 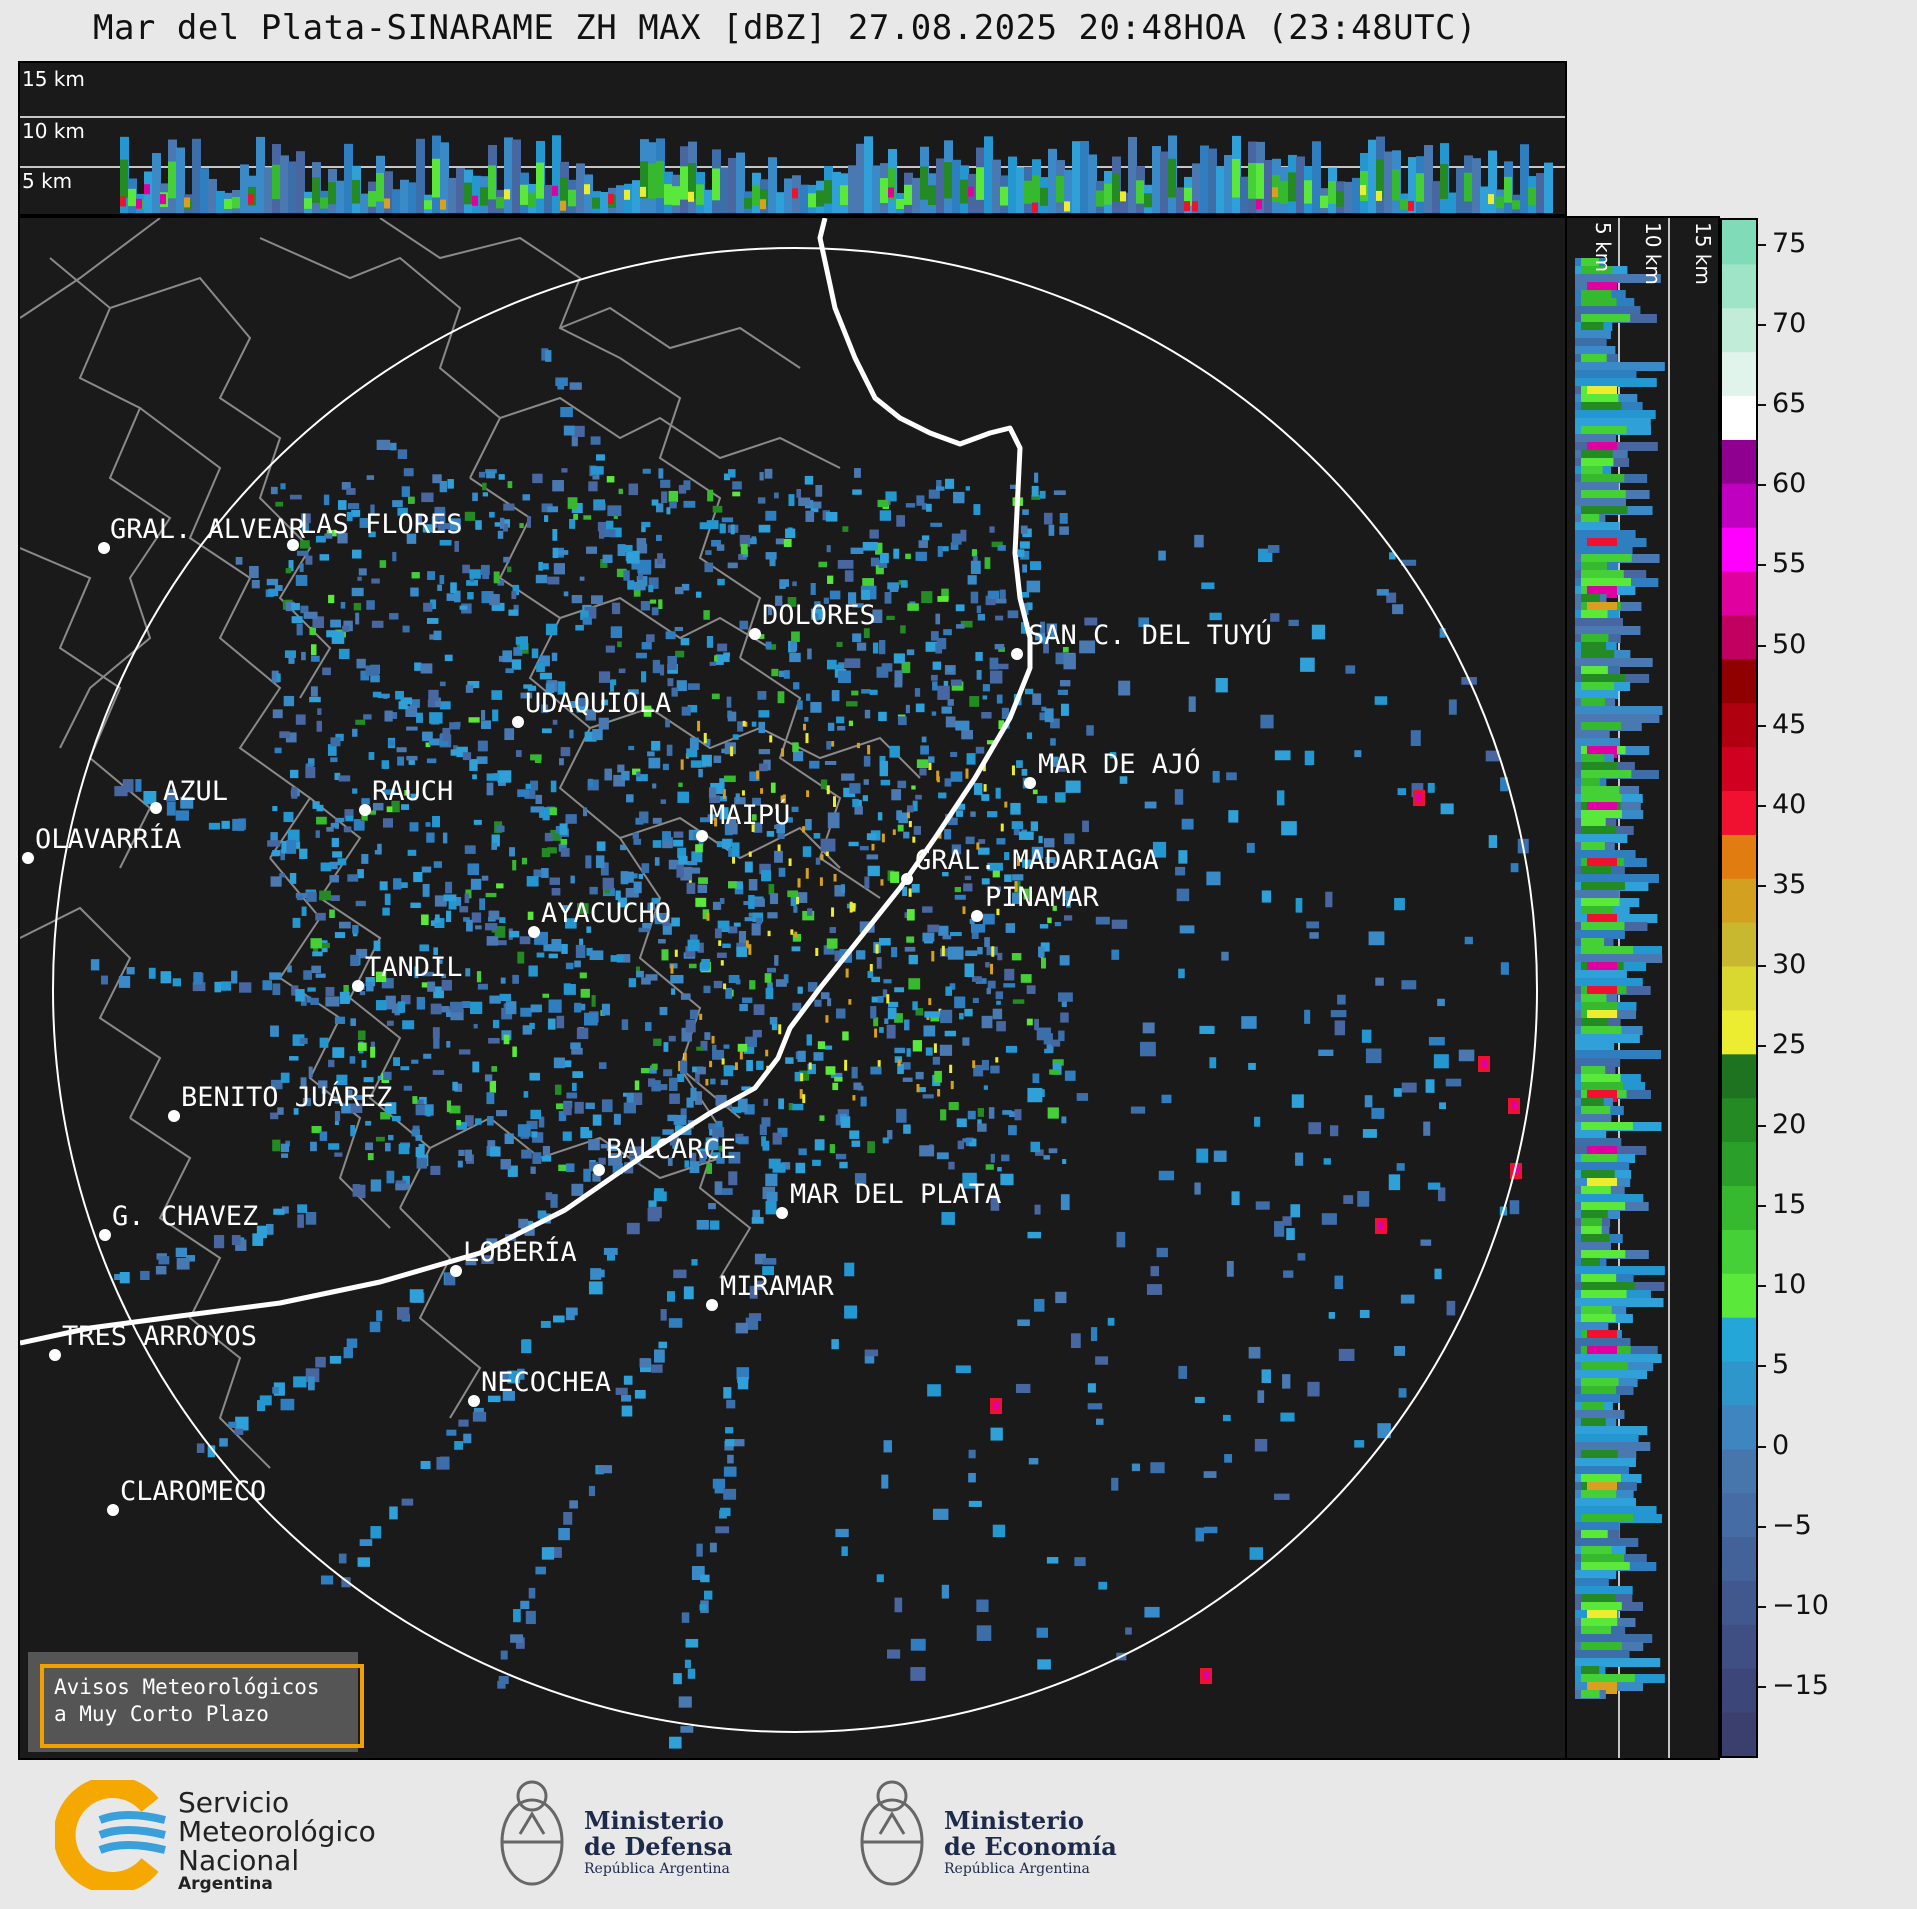 I want to click on city-label: CLAROMECO, so click(x=193, y=1491).